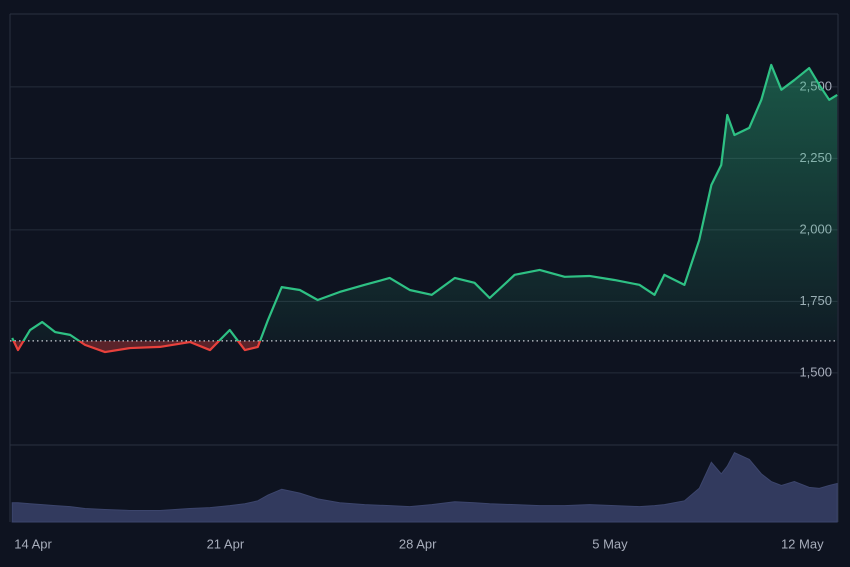  I want to click on x-tick-label: 12 May, so click(802, 543).